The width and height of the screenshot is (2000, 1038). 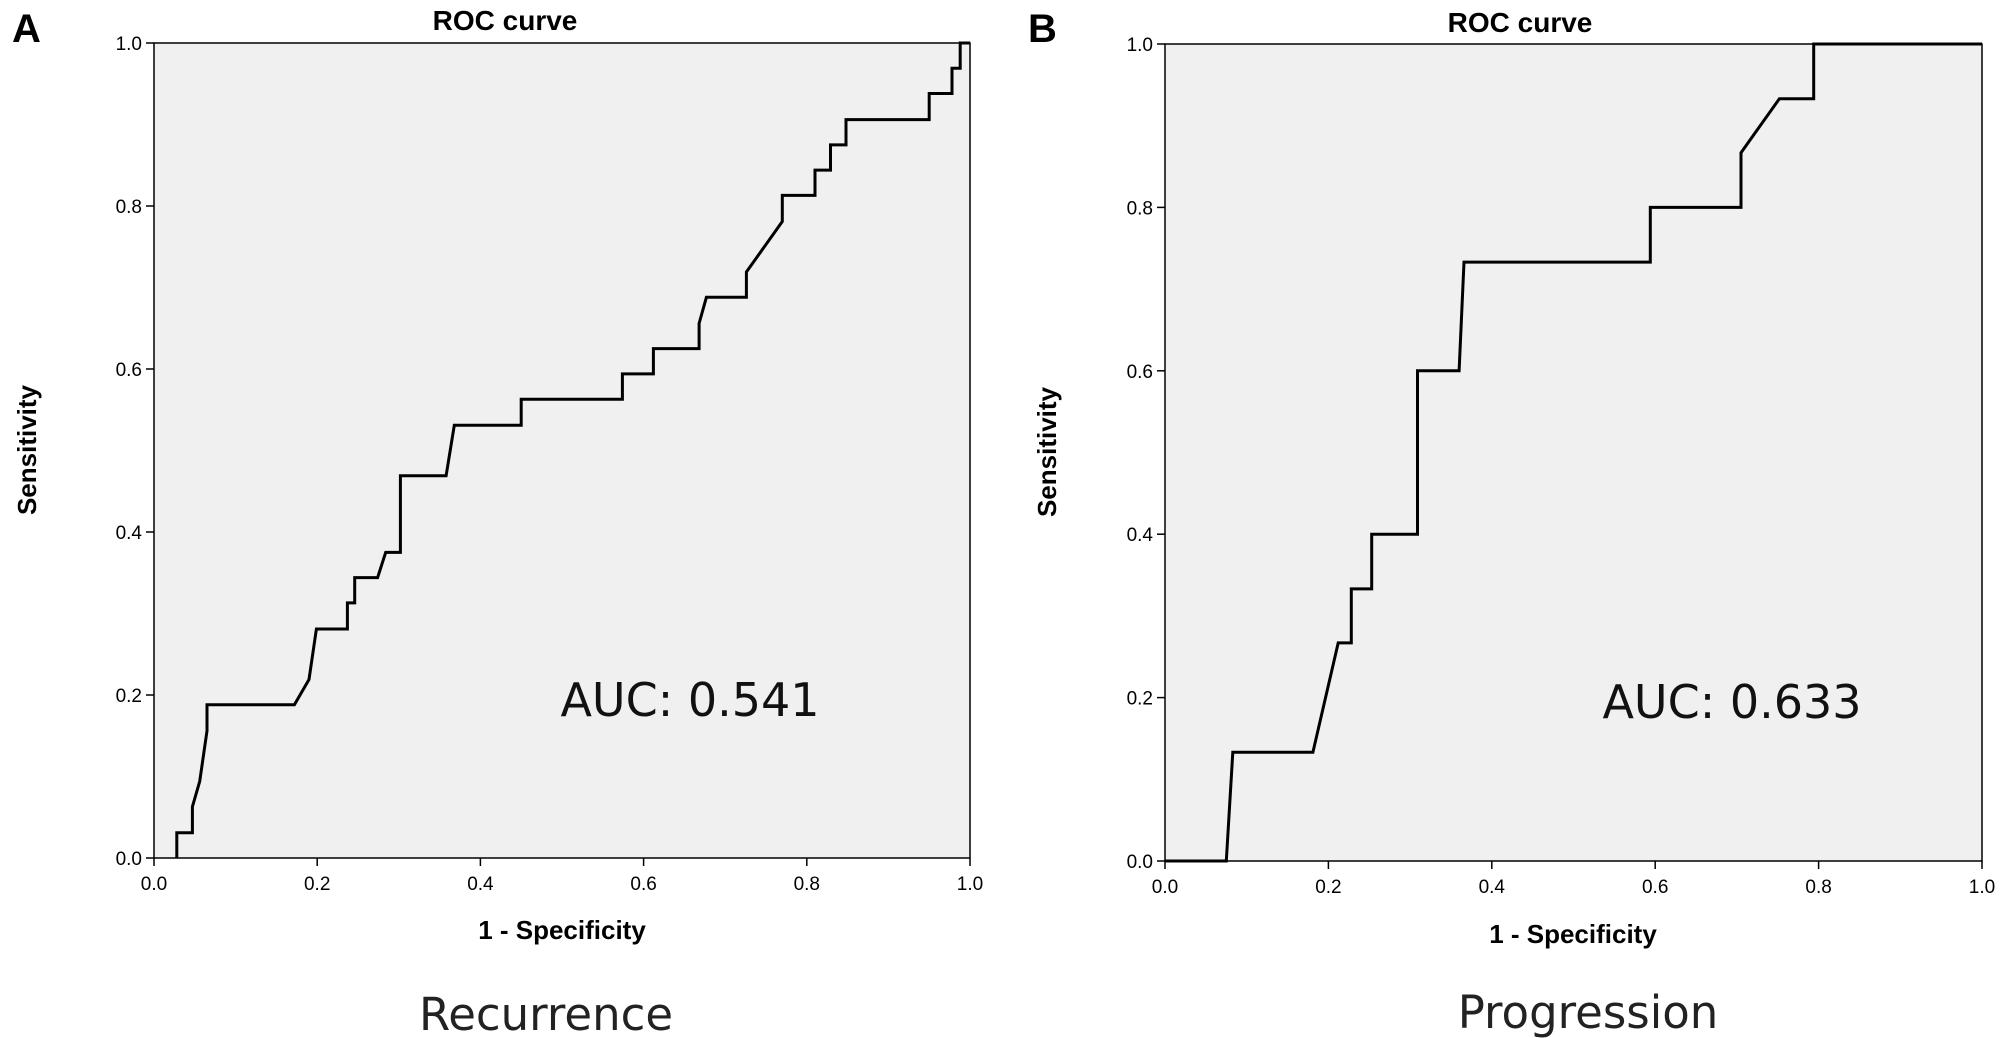 What do you see at coordinates (1588, 1012) in the screenshot?
I see `panel-caption: Progression` at bounding box center [1588, 1012].